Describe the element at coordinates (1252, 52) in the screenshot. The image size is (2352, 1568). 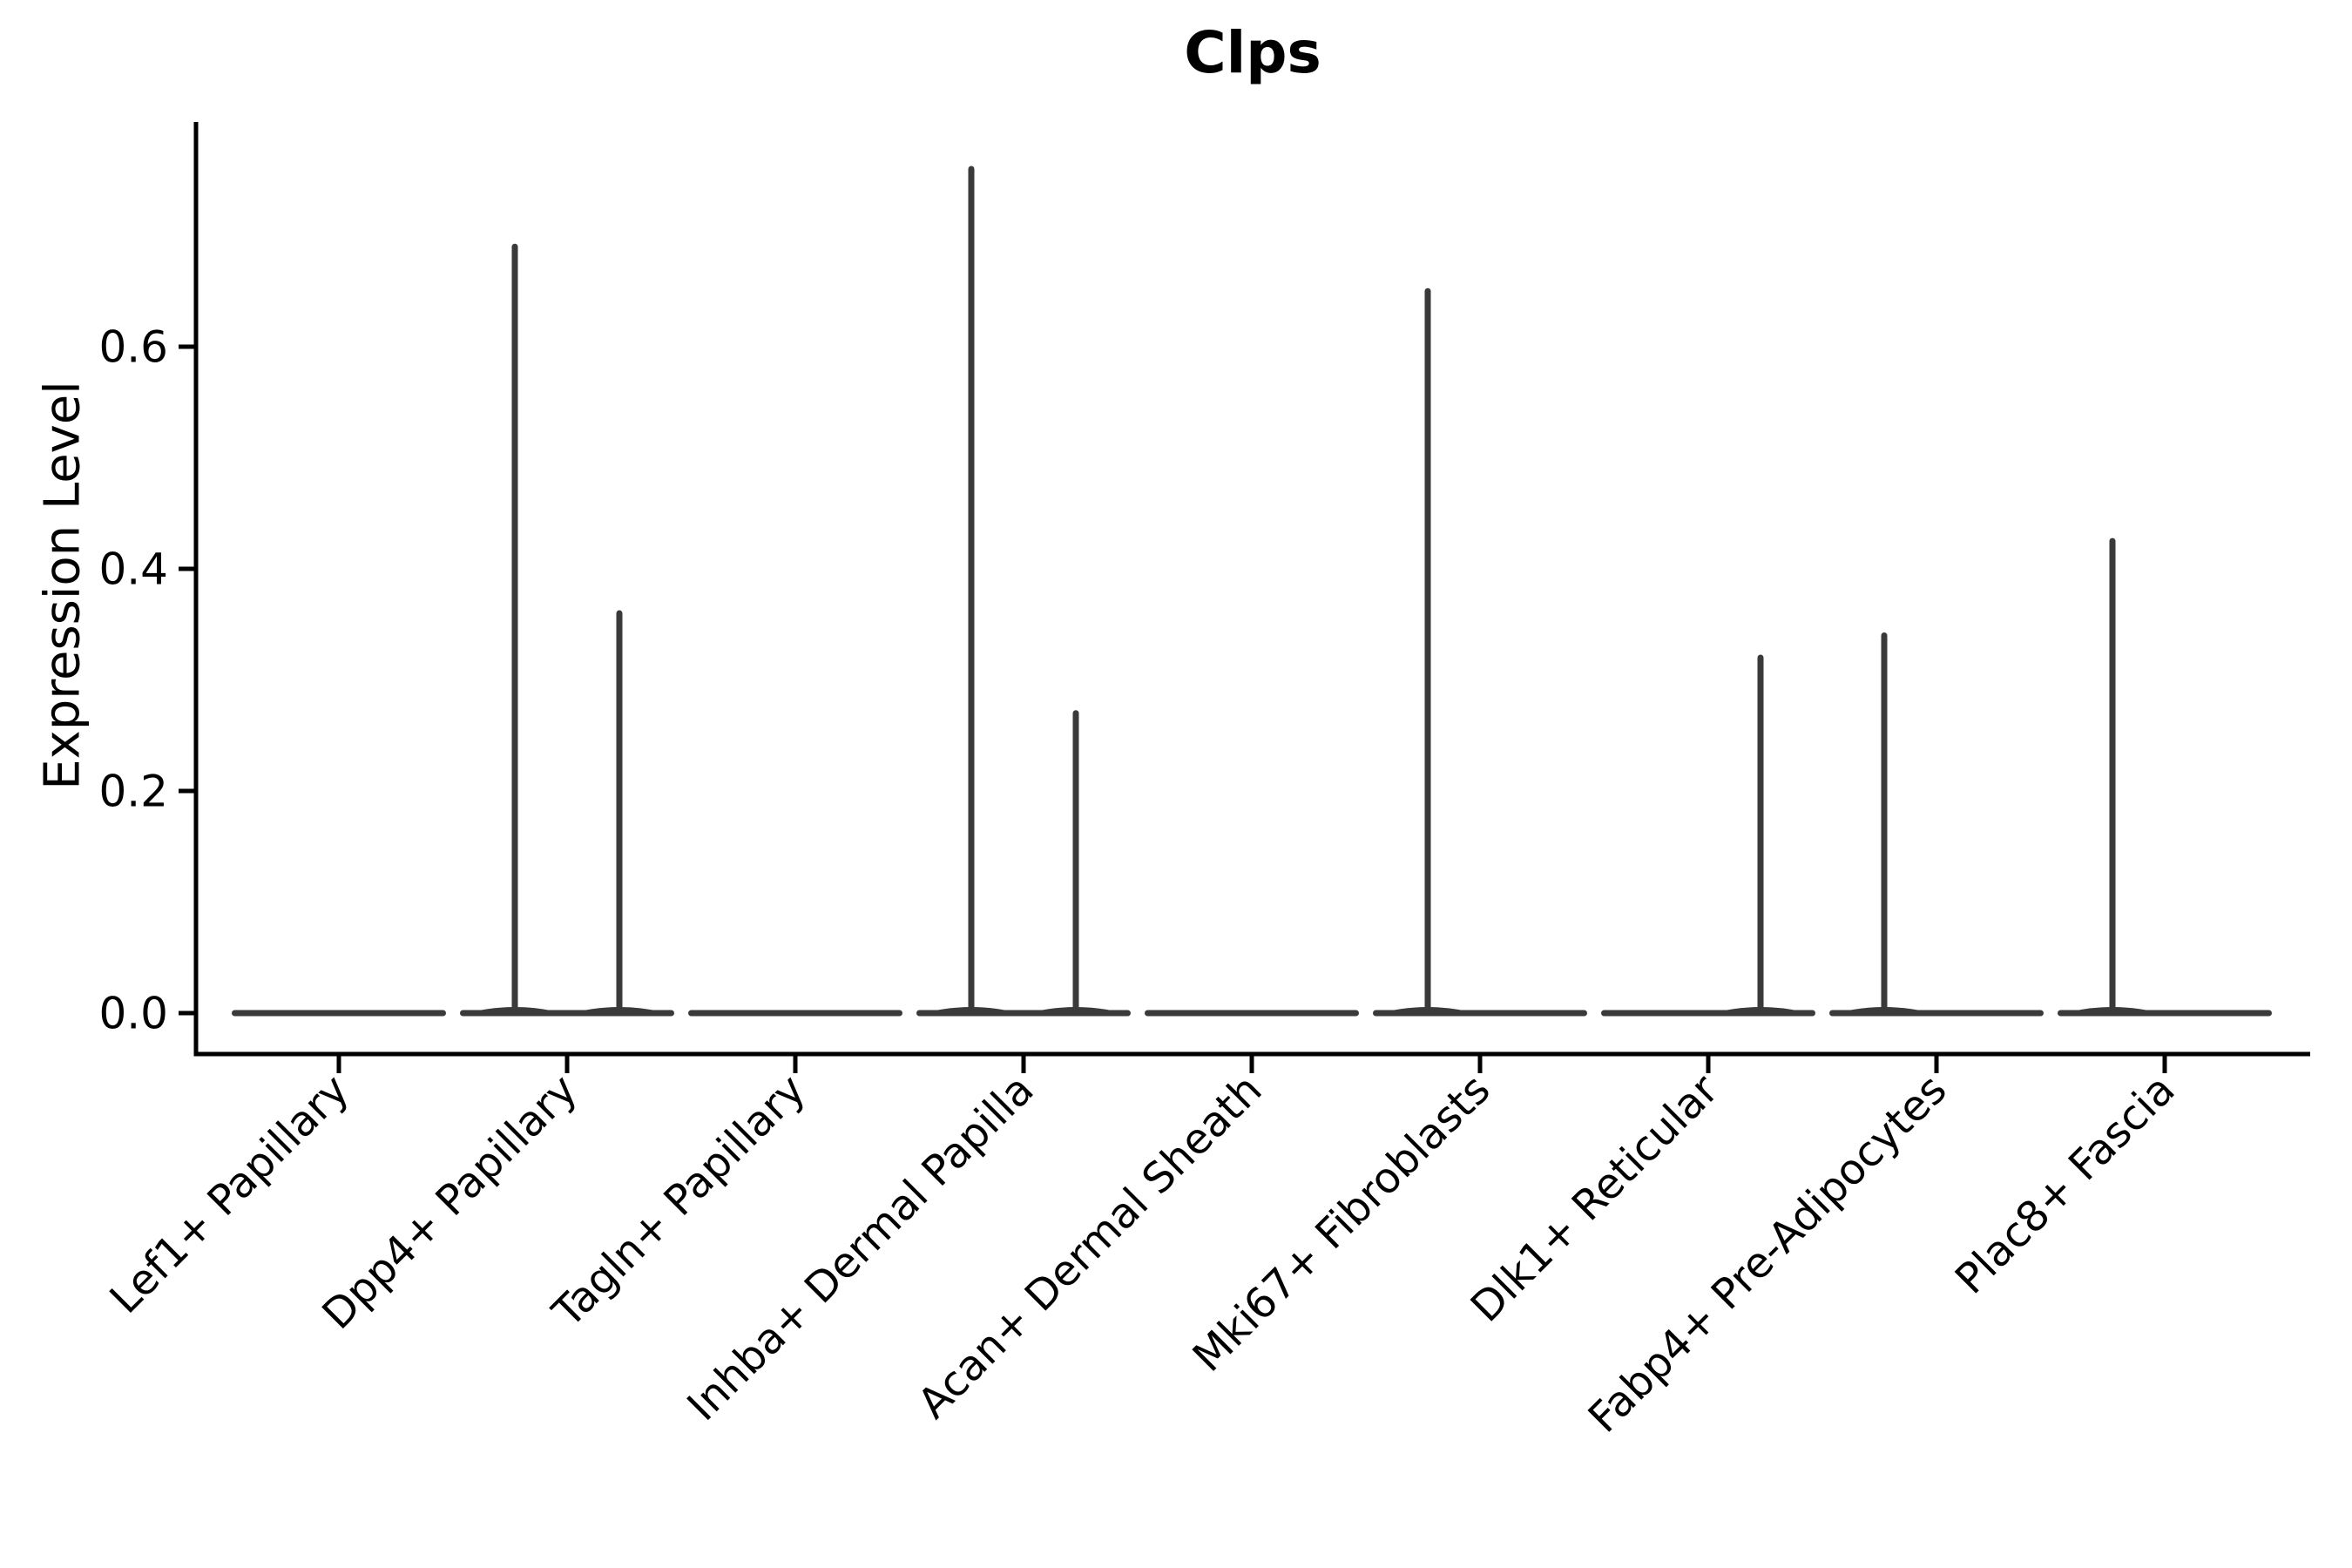
I see `plot-title: Clps` at that location.